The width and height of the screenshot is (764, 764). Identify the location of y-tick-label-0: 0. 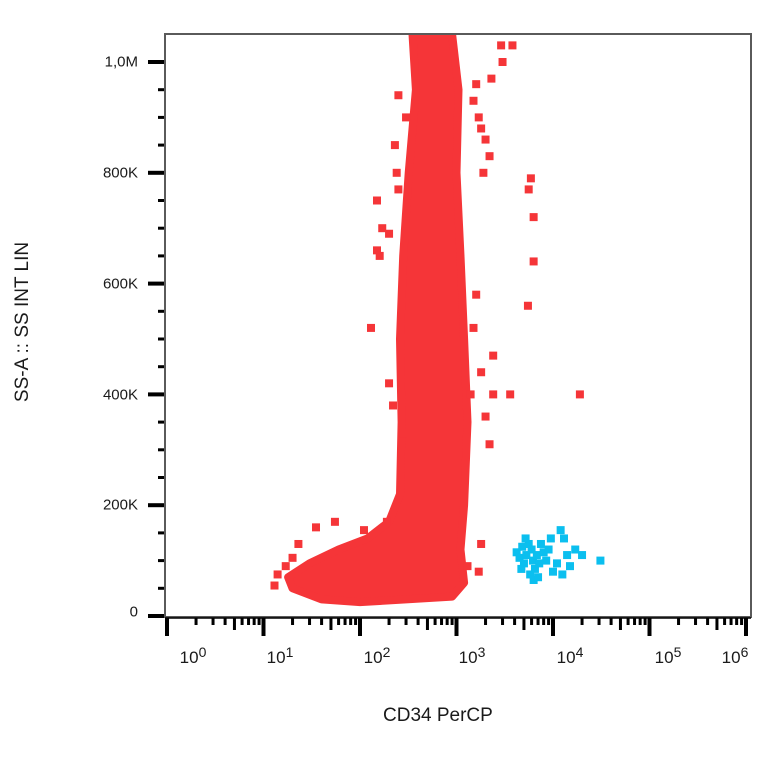
(133, 612).